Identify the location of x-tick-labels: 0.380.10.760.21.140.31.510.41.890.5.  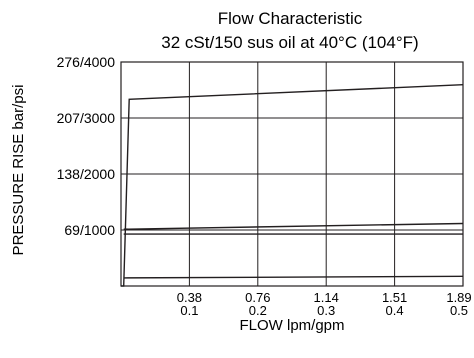
(324, 304).